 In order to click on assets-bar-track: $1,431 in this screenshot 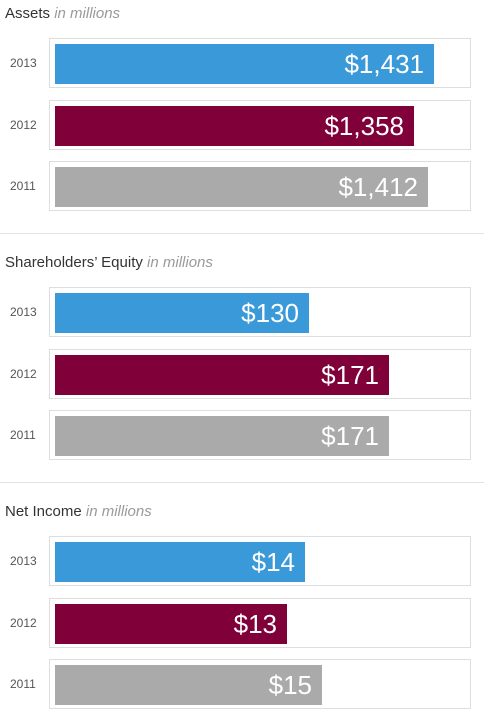, I will do `click(260, 63)`.